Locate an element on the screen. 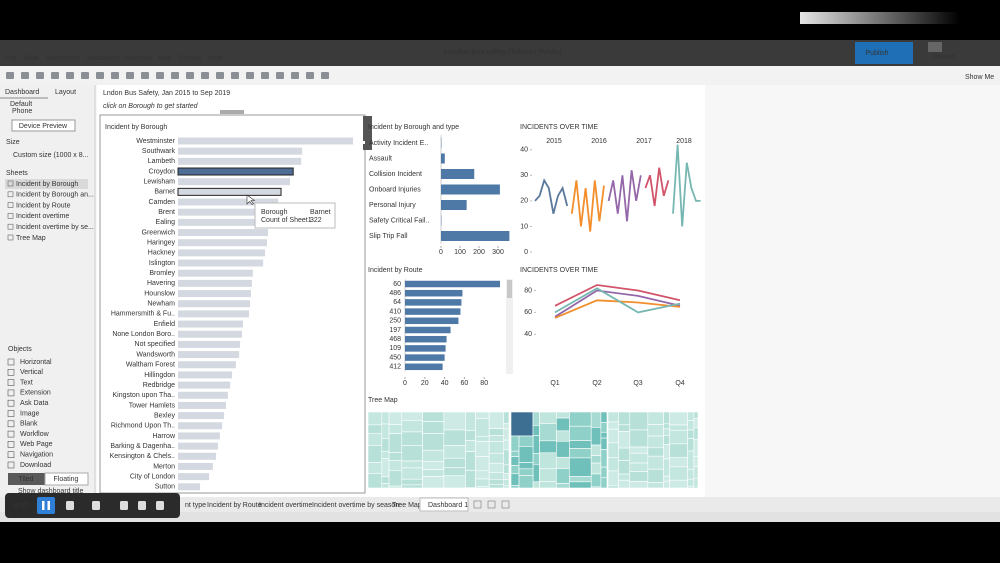  route_chart-label: 412 is located at coordinates (395, 367).